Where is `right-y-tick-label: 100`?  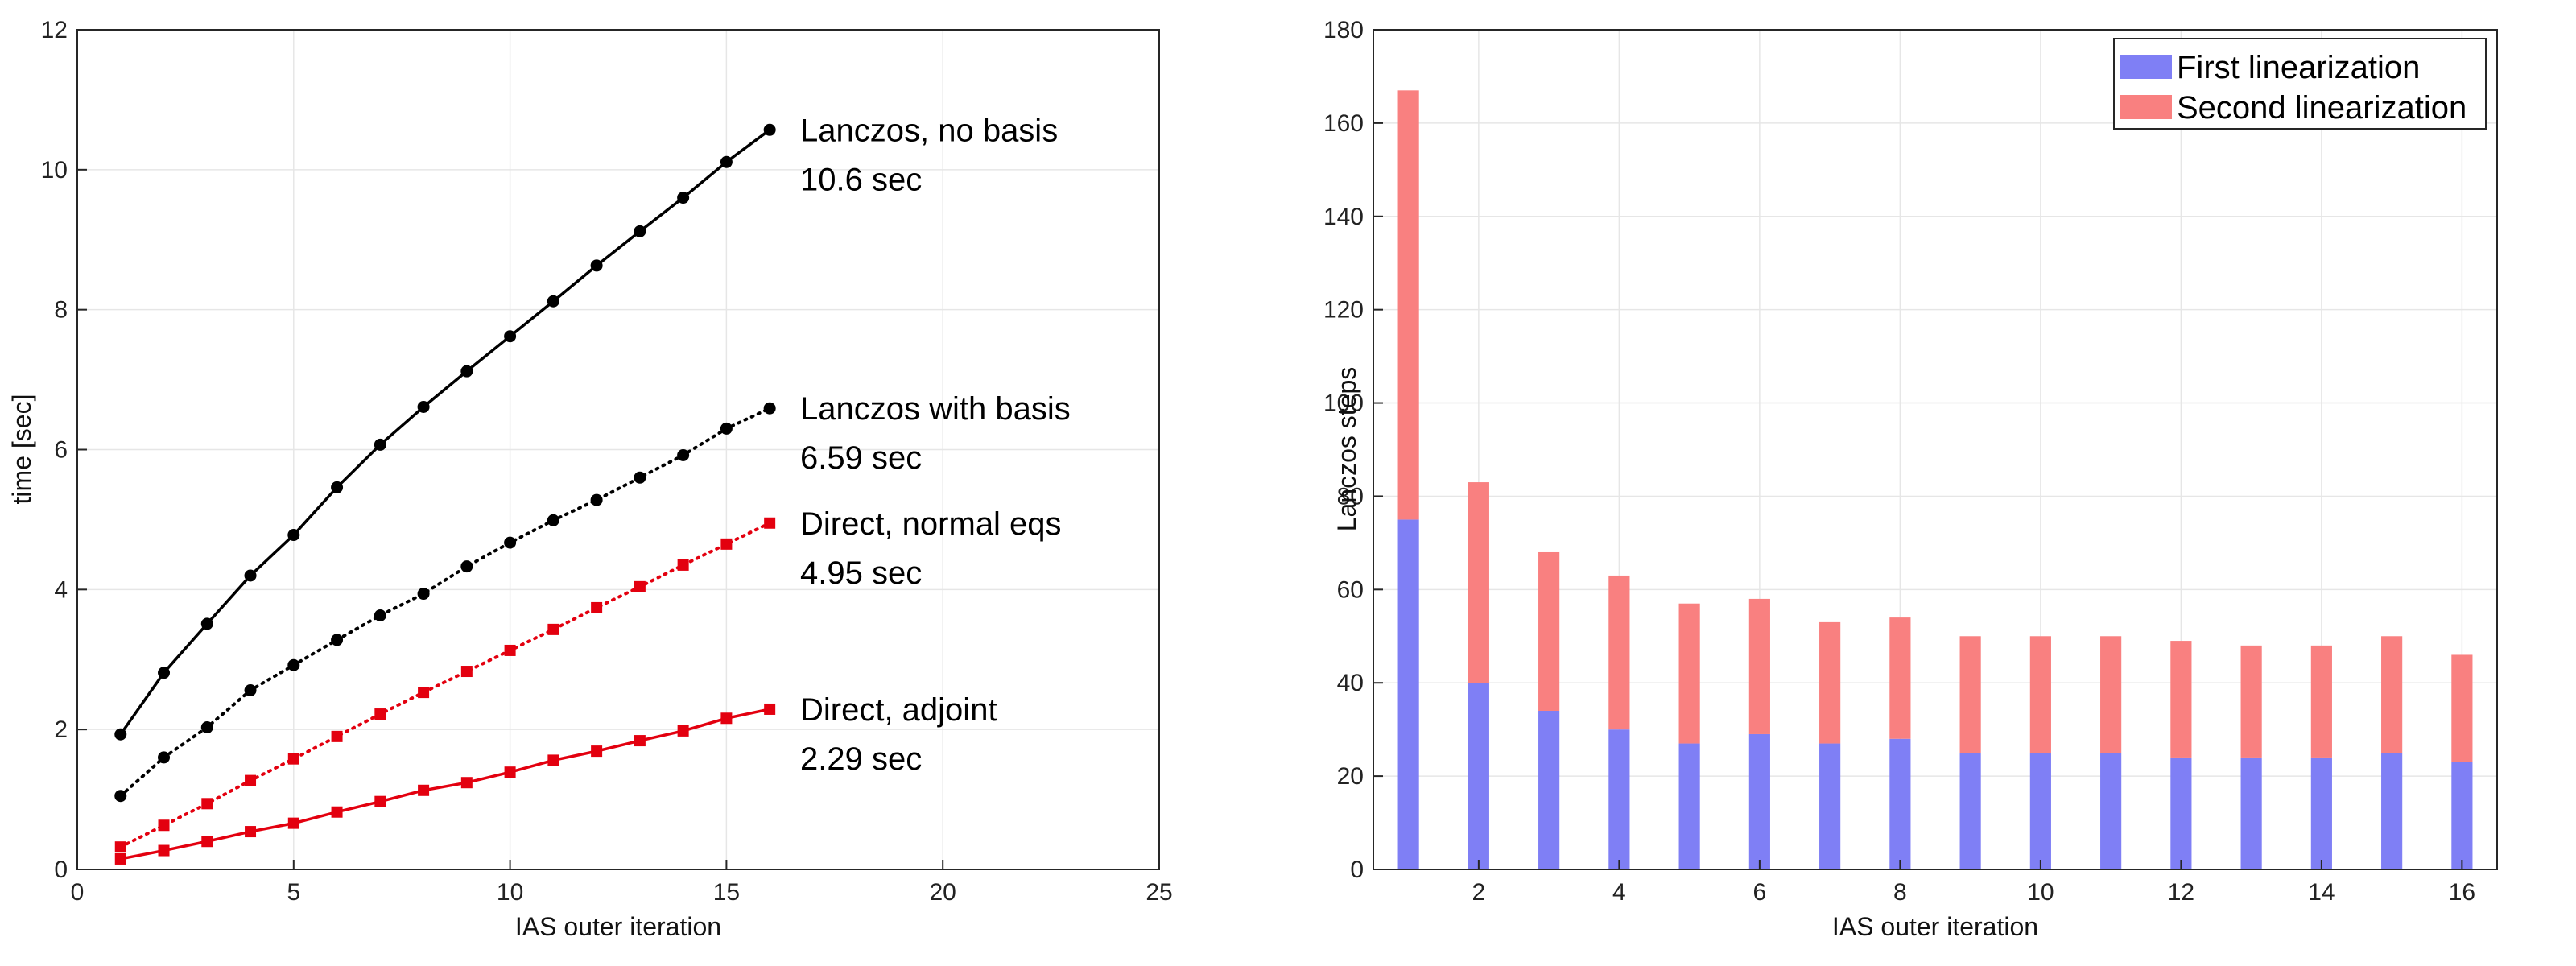
right-y-tick-label: 100 is located at coordinates (1343, 403).